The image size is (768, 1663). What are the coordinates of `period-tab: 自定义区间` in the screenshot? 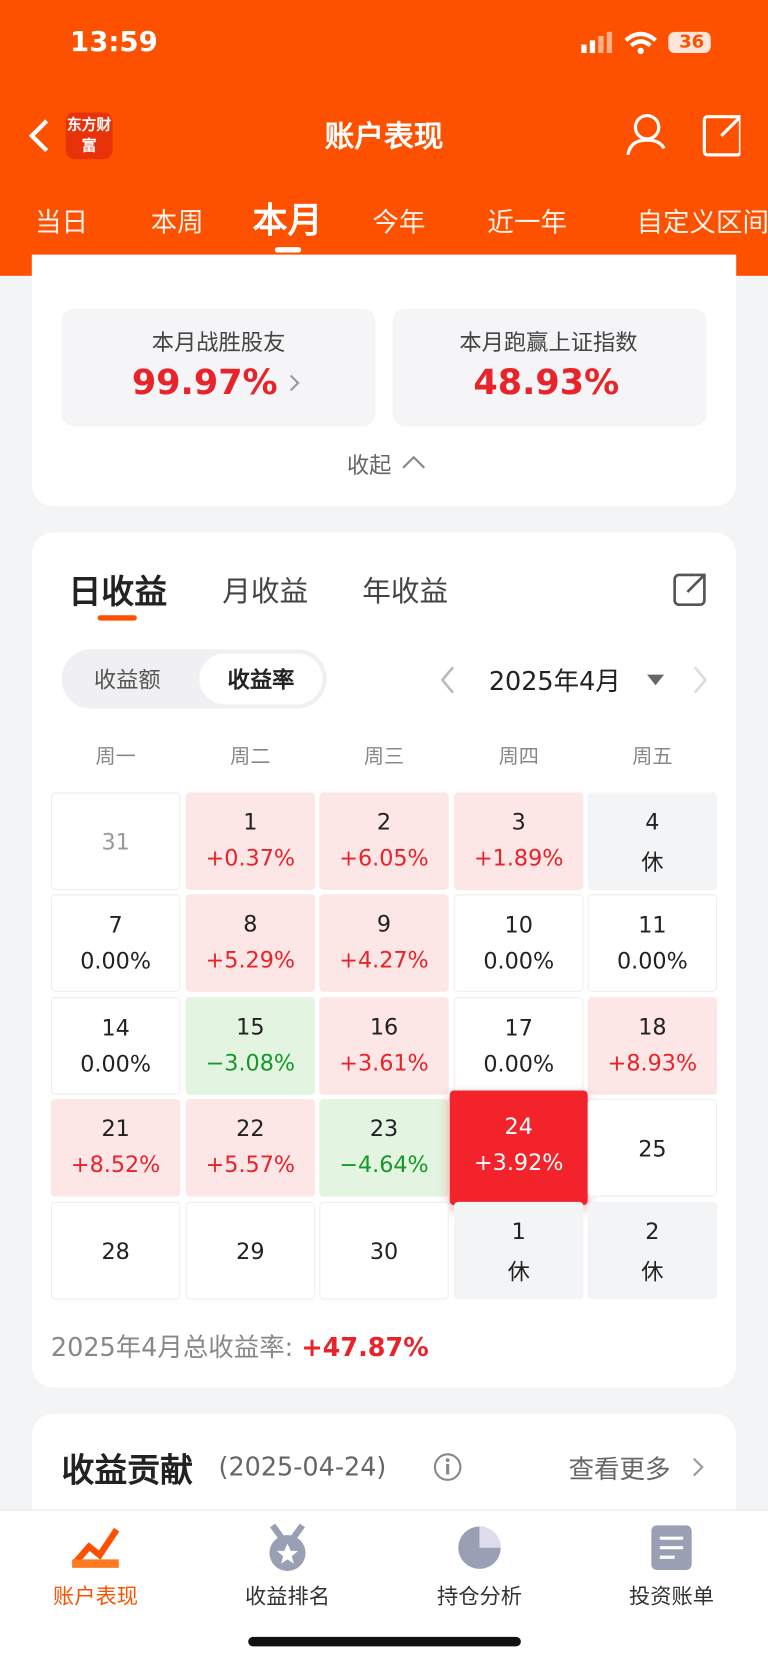 It's located at (702, 222).